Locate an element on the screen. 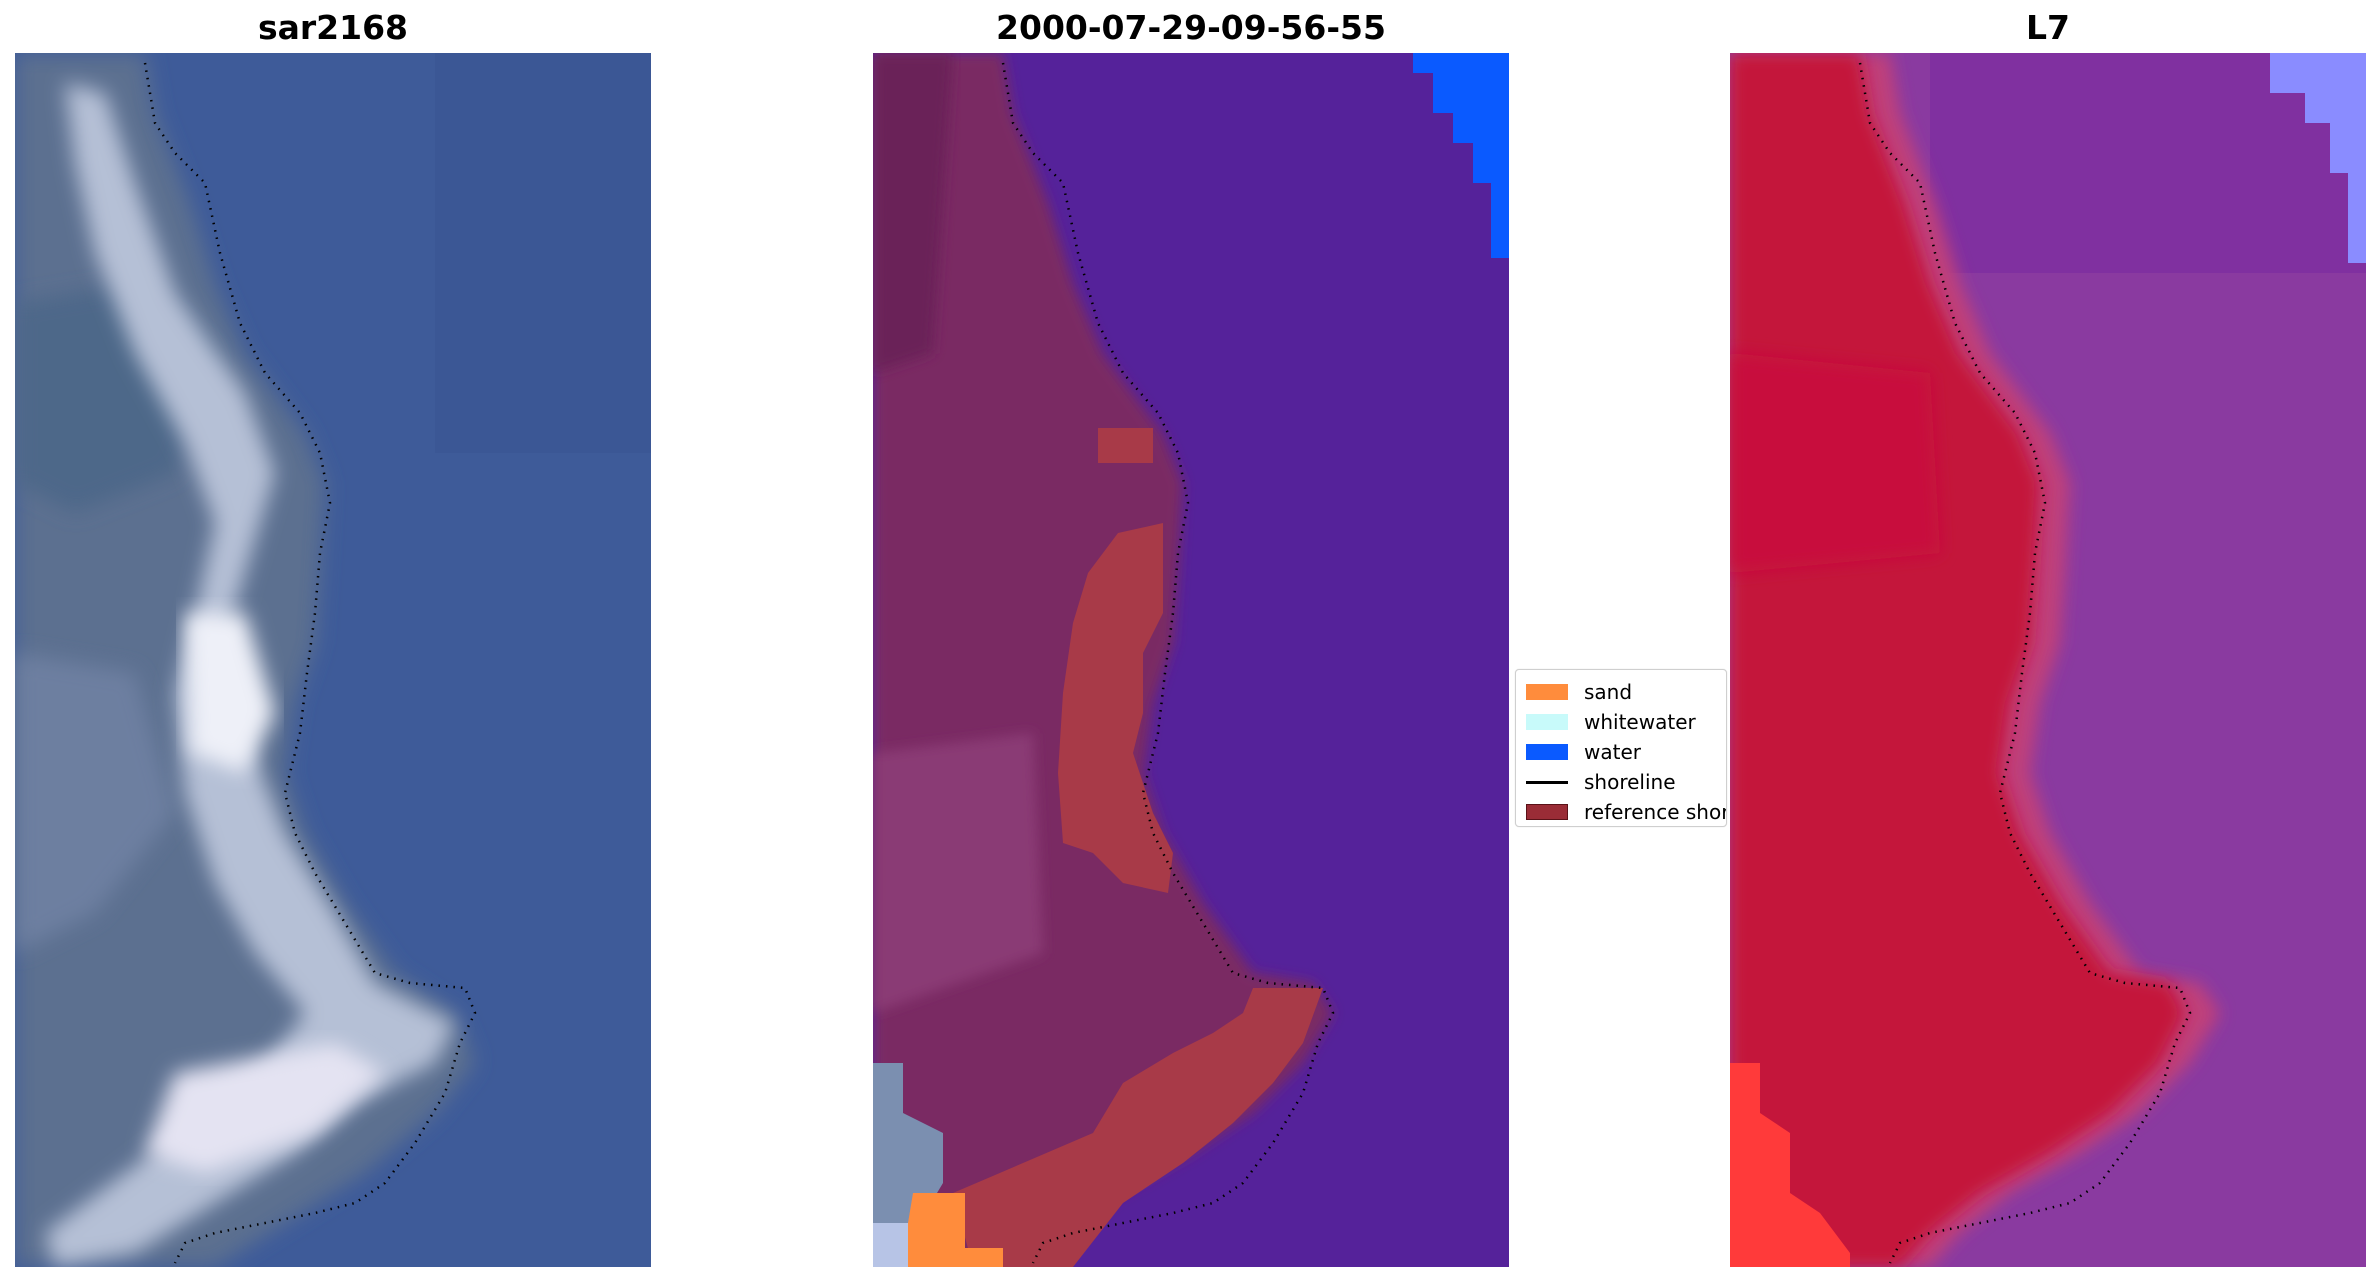 The width and height of the screenshot is (2380, 1283). legend-item-reference-shoreline: reference shoreline is located at coordinates (1626, 812).